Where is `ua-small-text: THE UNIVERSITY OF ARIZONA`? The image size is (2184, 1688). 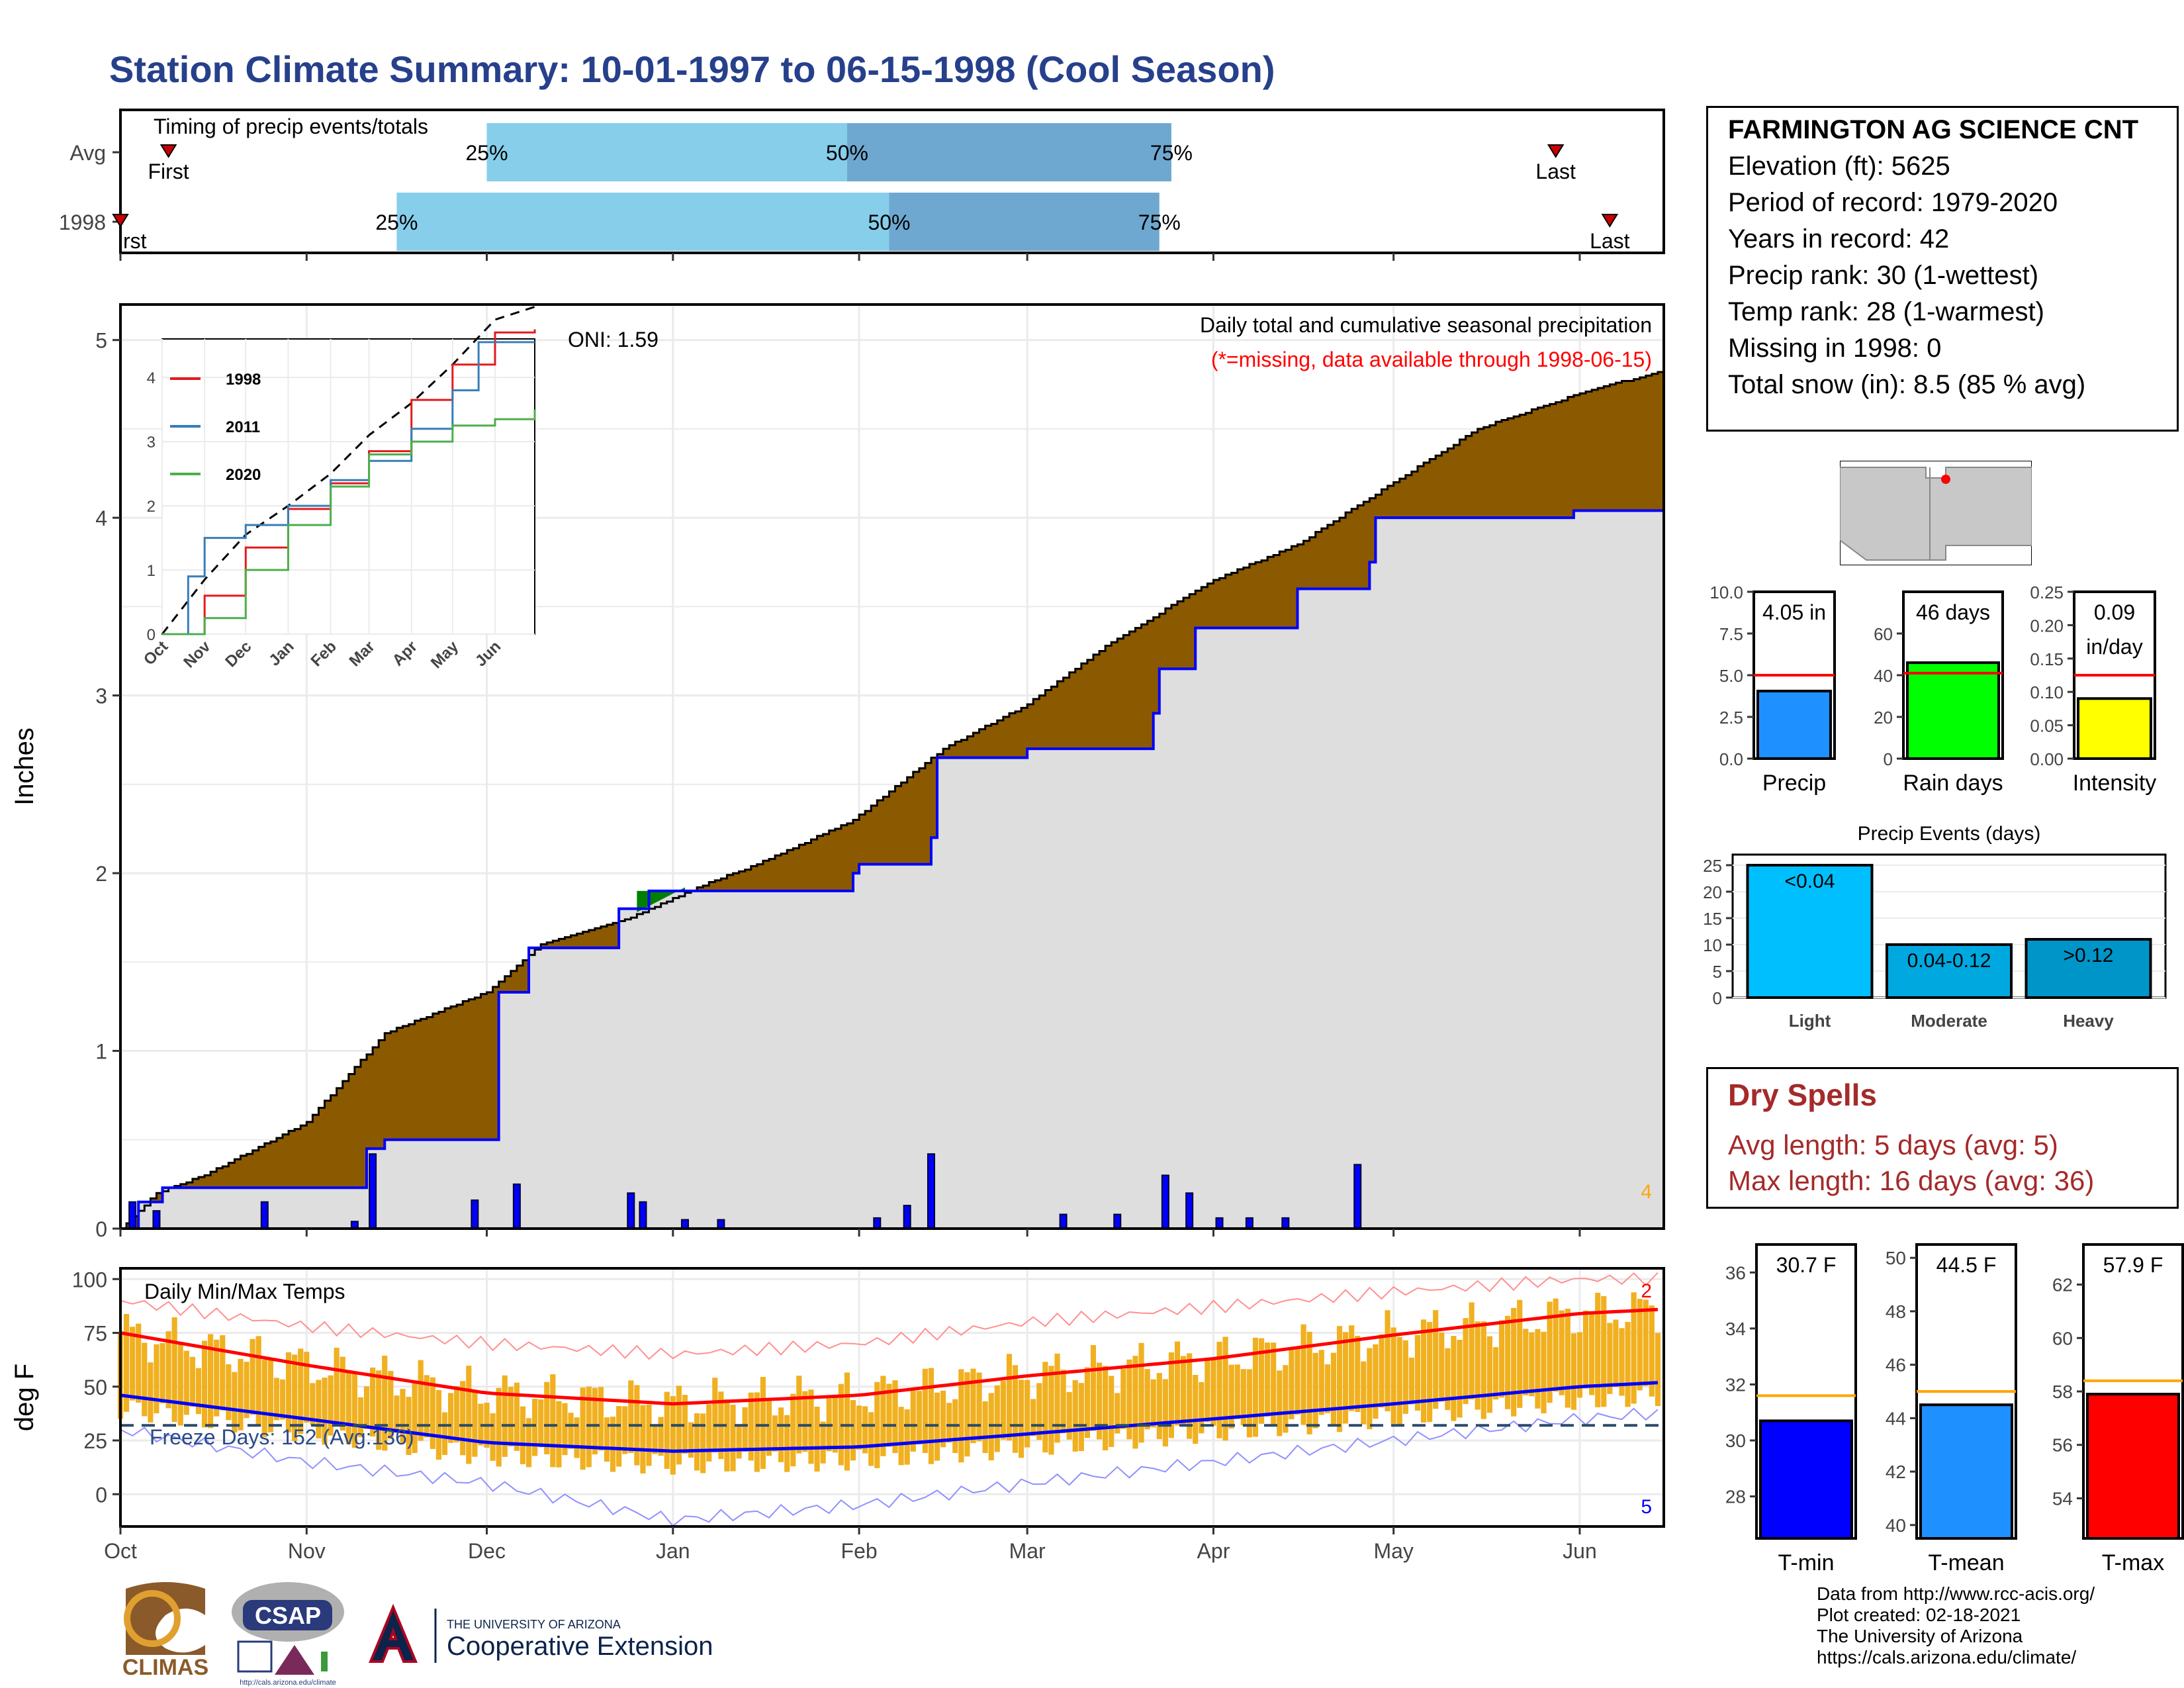 ua-small-text: THE UNIVERSITY OF ARIZONA is located at coordinates (534, 1624).